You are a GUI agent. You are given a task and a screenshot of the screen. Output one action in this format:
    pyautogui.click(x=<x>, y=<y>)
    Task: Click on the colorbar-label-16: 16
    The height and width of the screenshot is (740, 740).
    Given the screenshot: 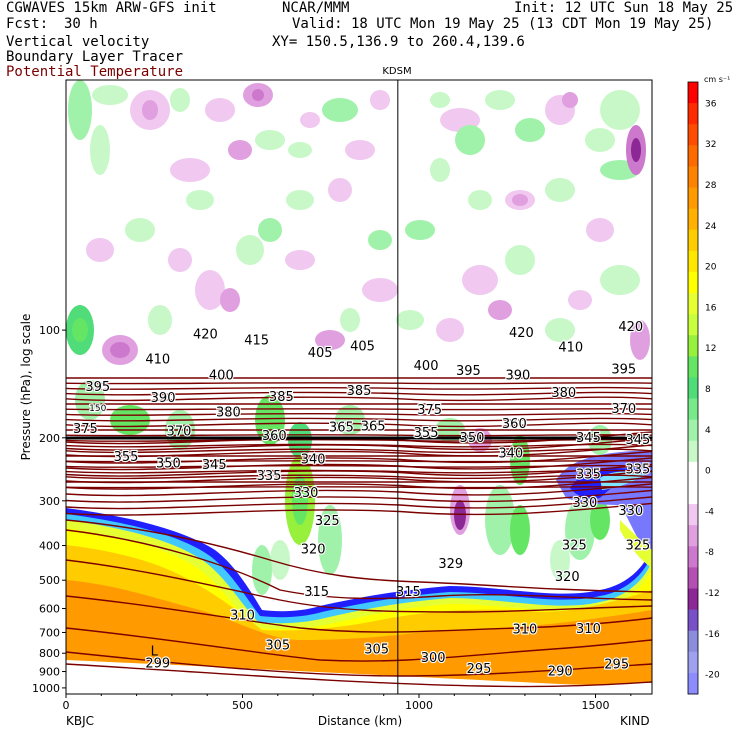 What is the action you would take?
    pyautogui.click(x=711, y=308)
    